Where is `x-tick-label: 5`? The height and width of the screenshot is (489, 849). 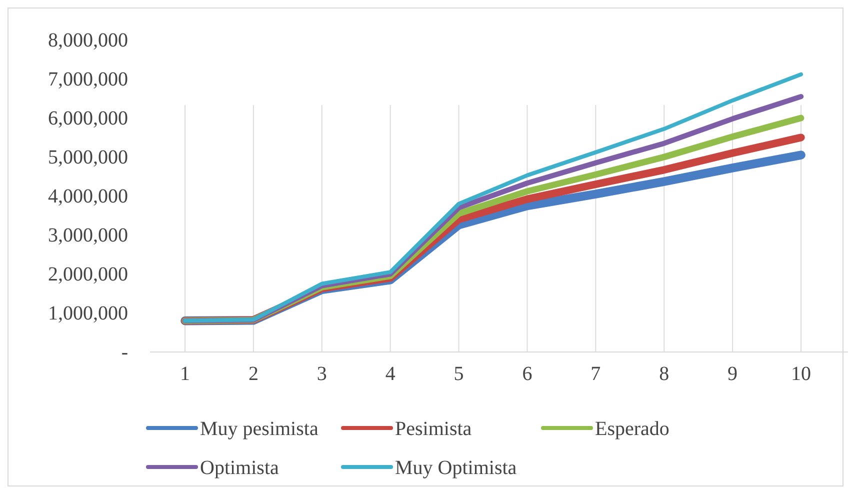
x-tick-label: 5 is located at coordinates (459, 374).